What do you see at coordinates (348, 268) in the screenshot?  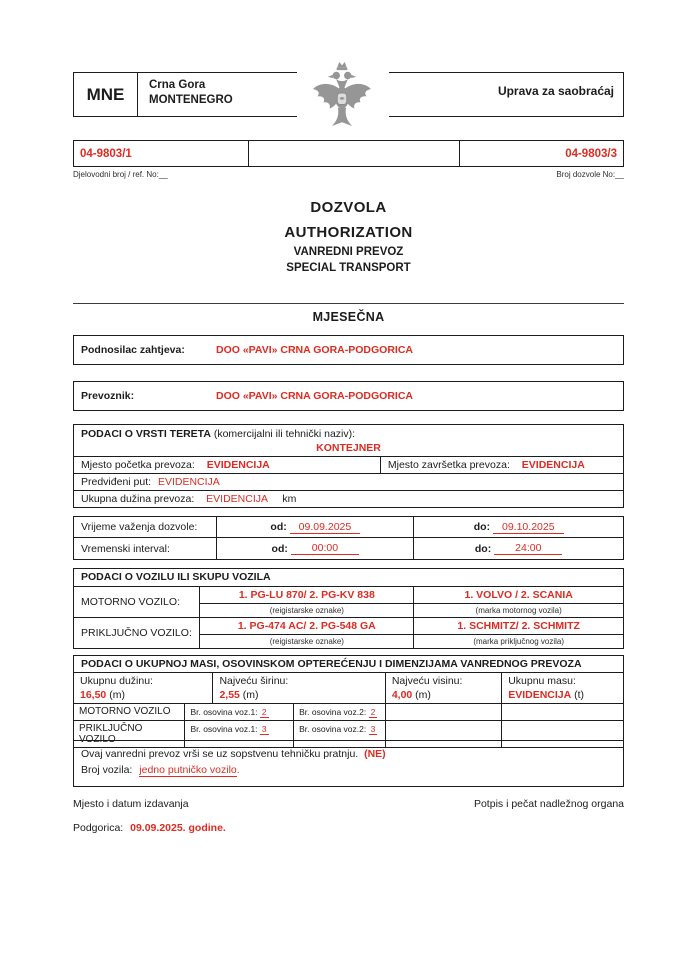 I see `title-special-transport: SPECIAL TRANSPORT` at bounding box center [348, 268].